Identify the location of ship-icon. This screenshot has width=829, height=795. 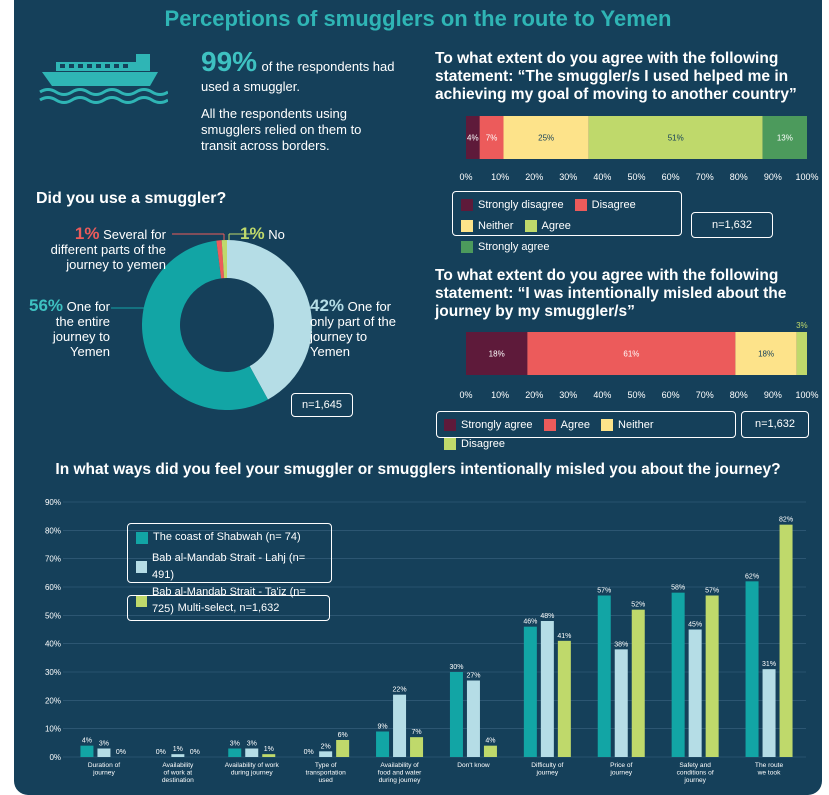
(103, 79).